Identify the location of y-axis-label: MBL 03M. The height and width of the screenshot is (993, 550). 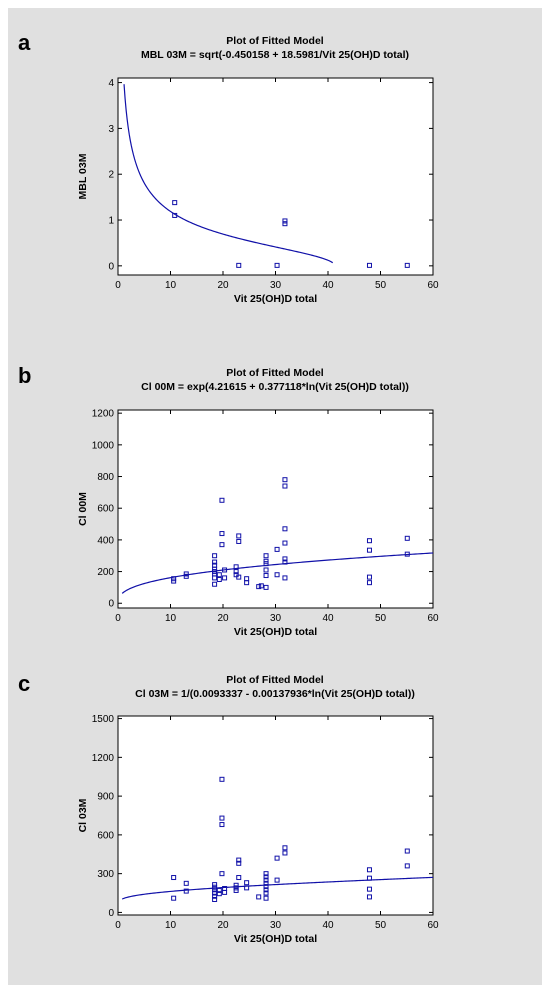
(83, 176).